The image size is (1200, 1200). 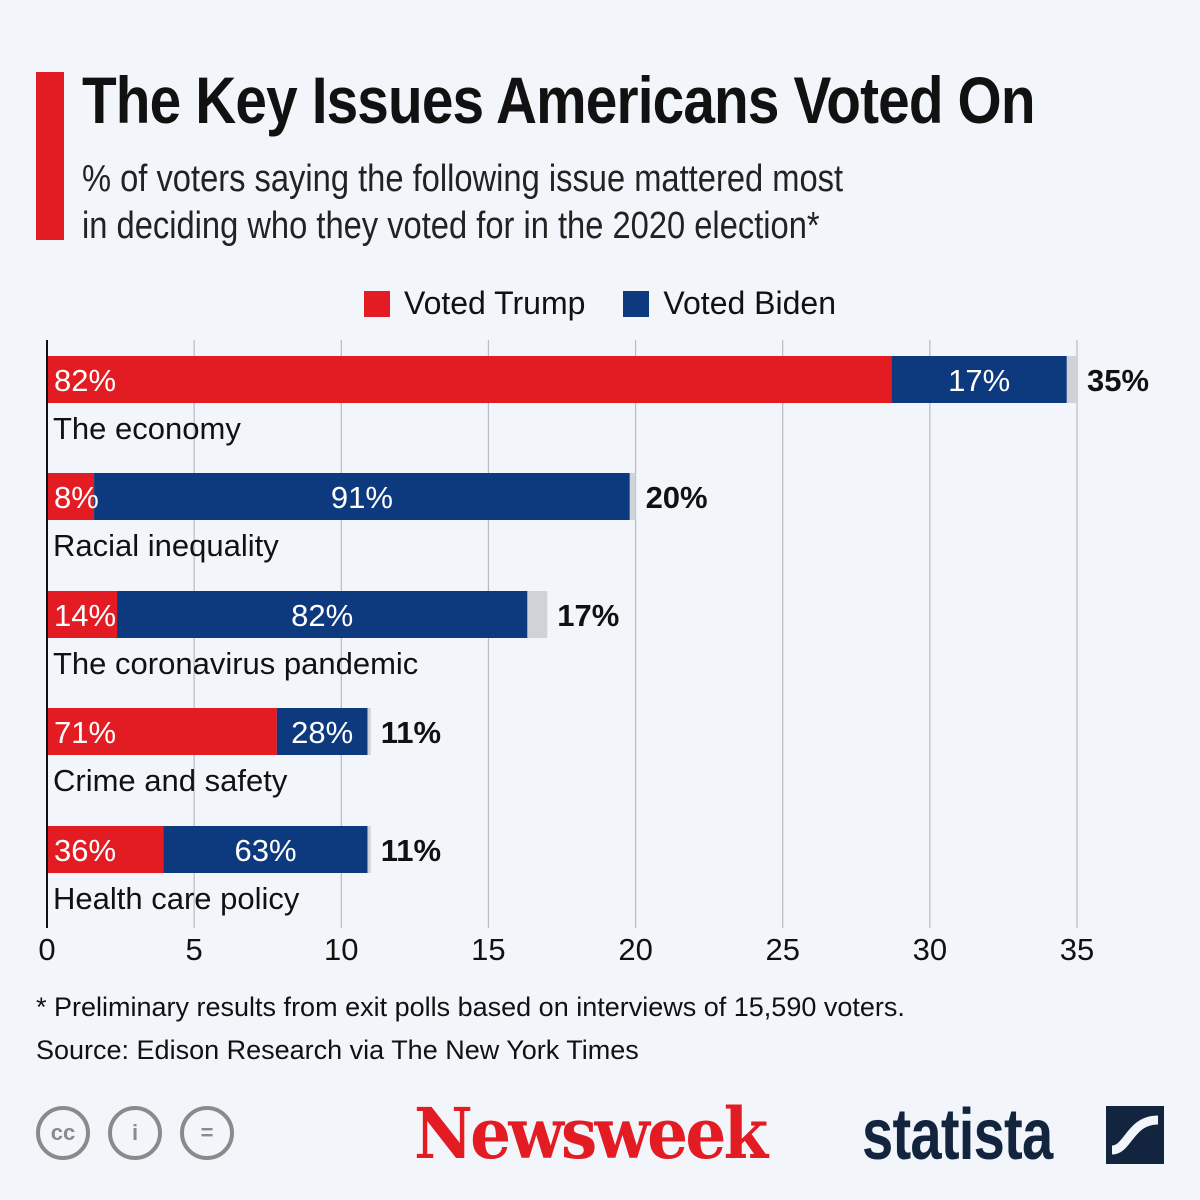 What do you see at coordinates (750, 303) in the screenshot?
I see `legend-label-biden: Voted Biden` at bounding box center [750, 303].